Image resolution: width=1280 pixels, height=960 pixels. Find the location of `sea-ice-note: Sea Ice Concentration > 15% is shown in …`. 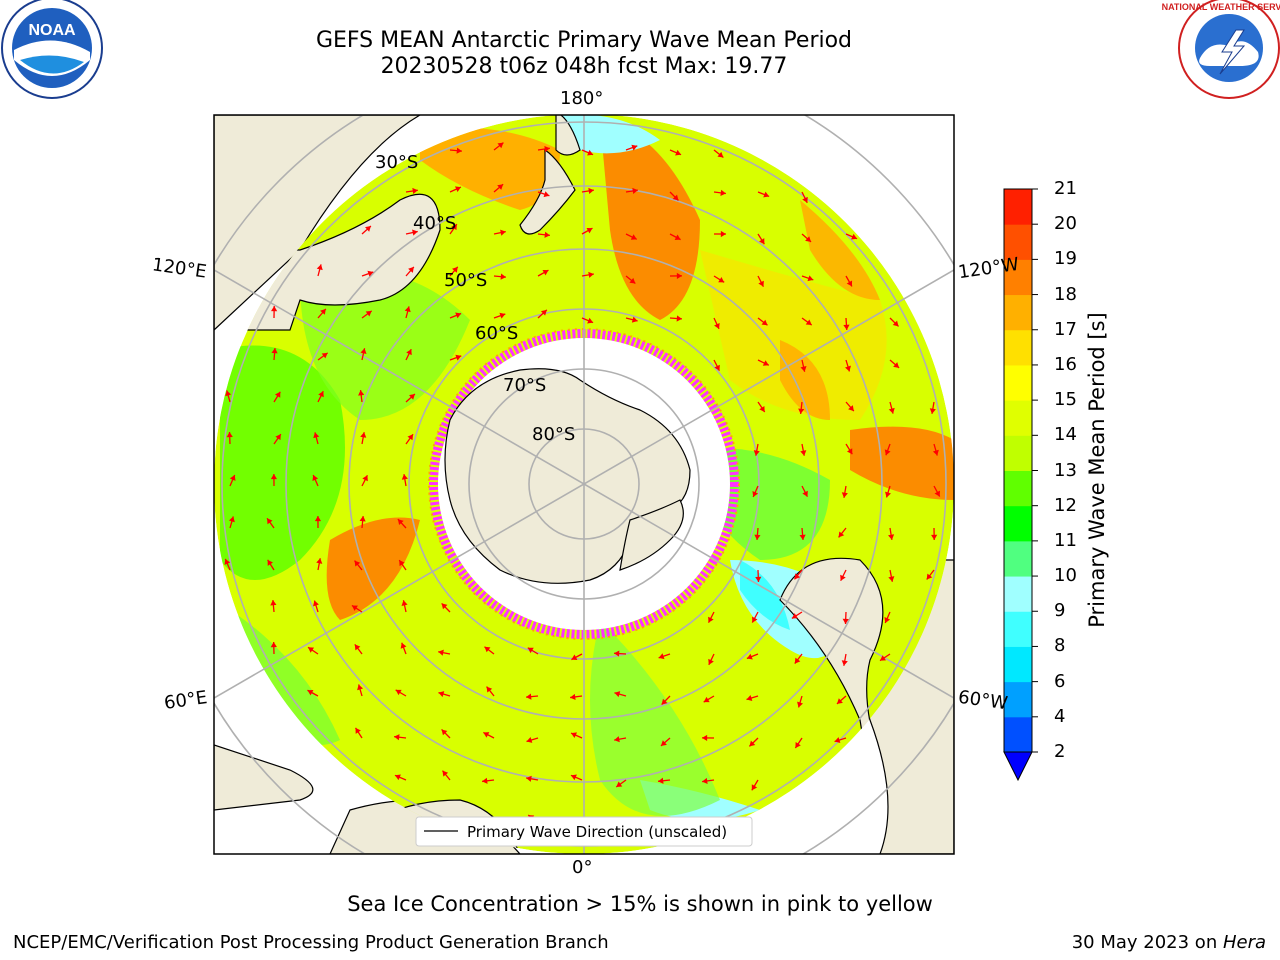

sea-ice-note: Sea Ice Concentration > 15% is shown in … is located at coordinates (640, 904).